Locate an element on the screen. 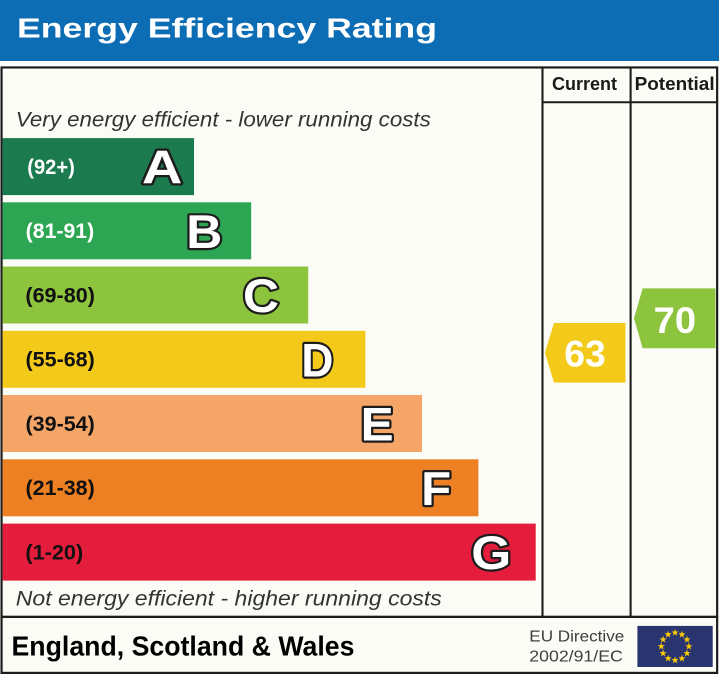 The width and height of the screenshot is (719, 680). svg-text: D is located at coordinates (317, 360).